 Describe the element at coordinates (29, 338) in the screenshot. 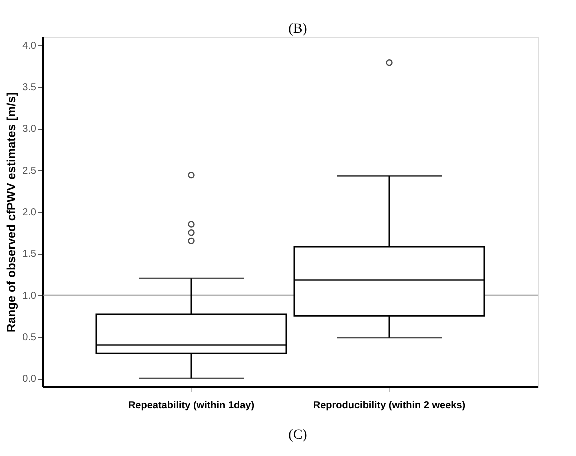

I see `y-tick-label: 0.5` at that location.